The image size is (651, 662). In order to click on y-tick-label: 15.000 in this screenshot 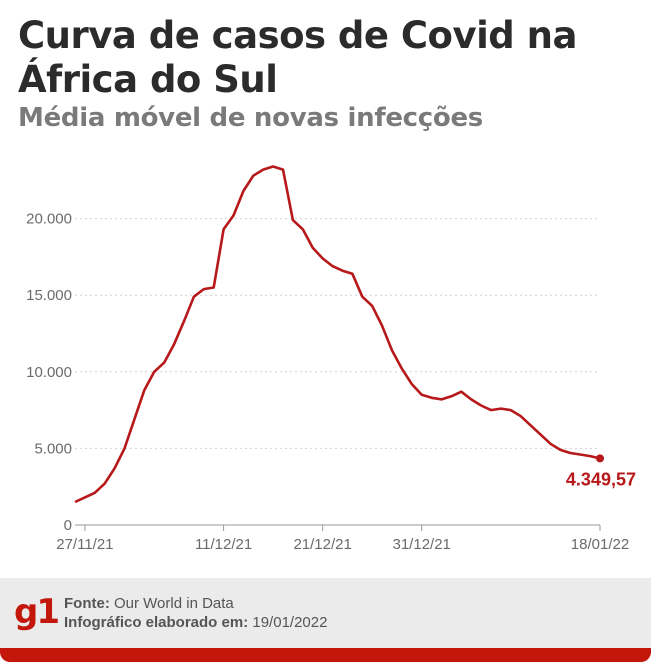, I will do `click(49, 295)`.